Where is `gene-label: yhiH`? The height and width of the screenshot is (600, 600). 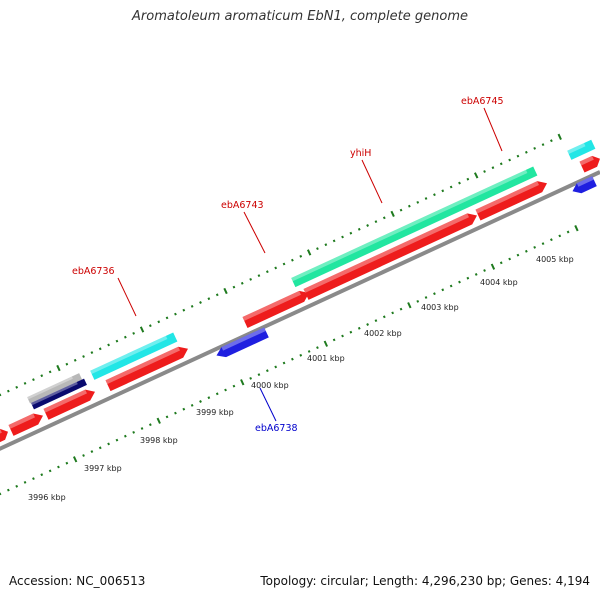 gene-label: yhiH is located at coordinates (360, 153).